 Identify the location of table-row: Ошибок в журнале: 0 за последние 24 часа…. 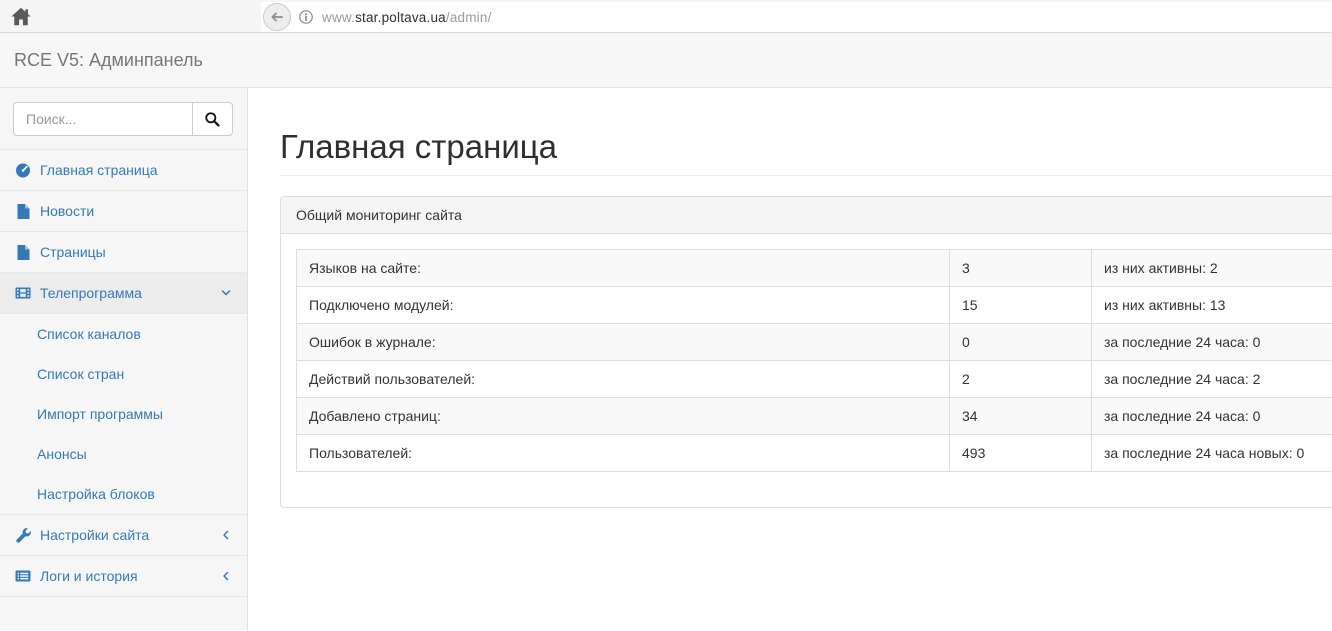
(814, 342).